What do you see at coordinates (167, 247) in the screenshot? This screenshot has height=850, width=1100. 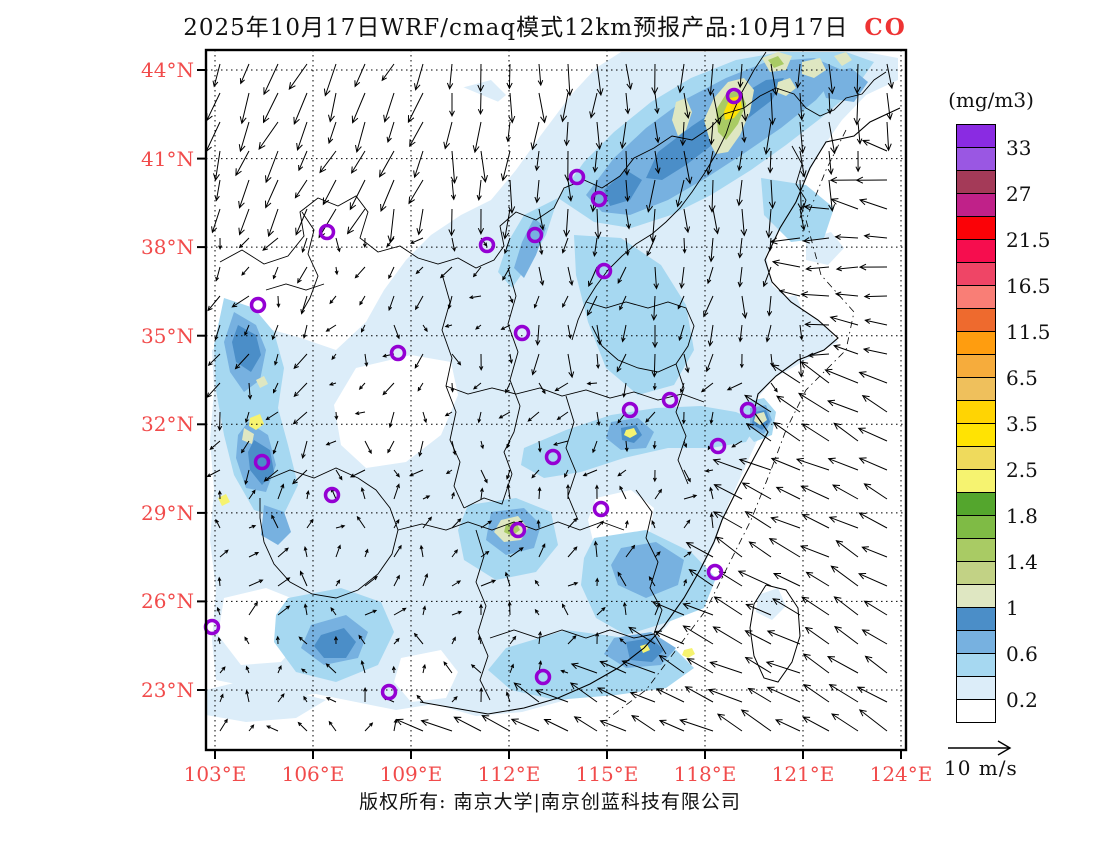 I see `lat-tick-label: 38°N` at bounding box center [167, 247].